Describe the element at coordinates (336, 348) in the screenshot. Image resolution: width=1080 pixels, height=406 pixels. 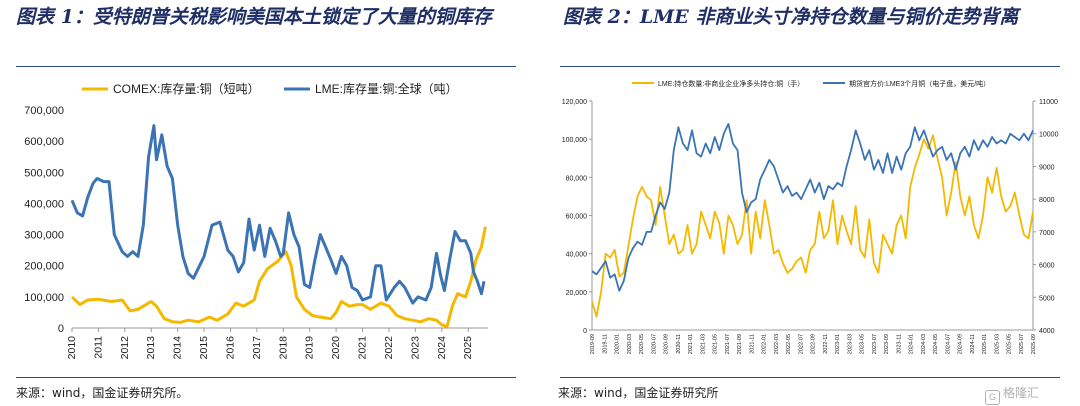
I see `x-tick-label: 2020` at that location.